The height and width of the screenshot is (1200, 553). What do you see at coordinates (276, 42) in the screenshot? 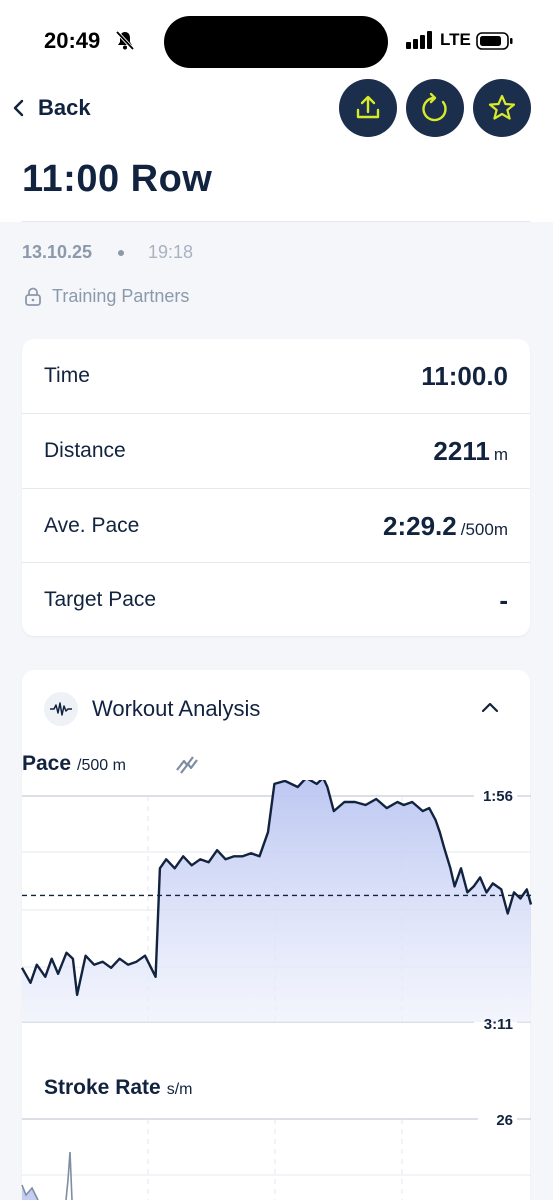
I see `dynamic-island` at bounding box center [276, 42].